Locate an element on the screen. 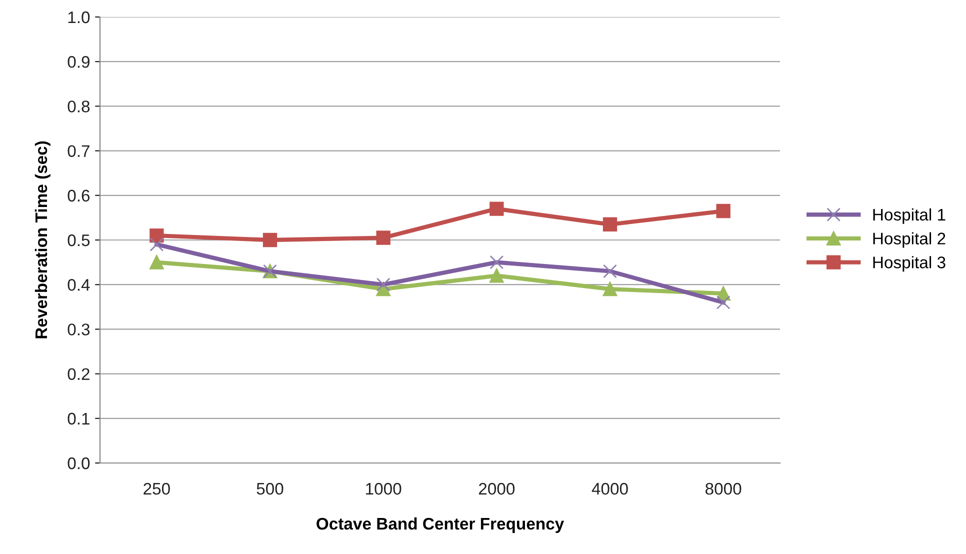 The width and height of the screenshot is (966, 554). y-tick-label: 0.7 is located at coordinates (79, 151).